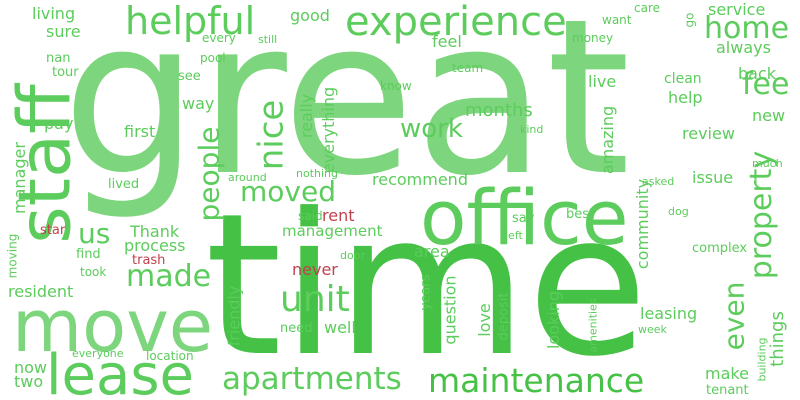  I want to click on word-much: much, so click(767, 163).